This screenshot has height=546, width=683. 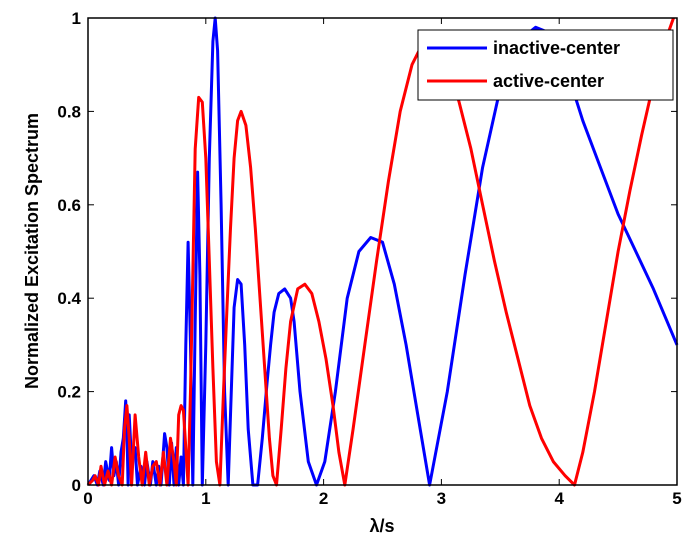 I want to click on legend: inactive-center active-center, so click(x=545, y=65).